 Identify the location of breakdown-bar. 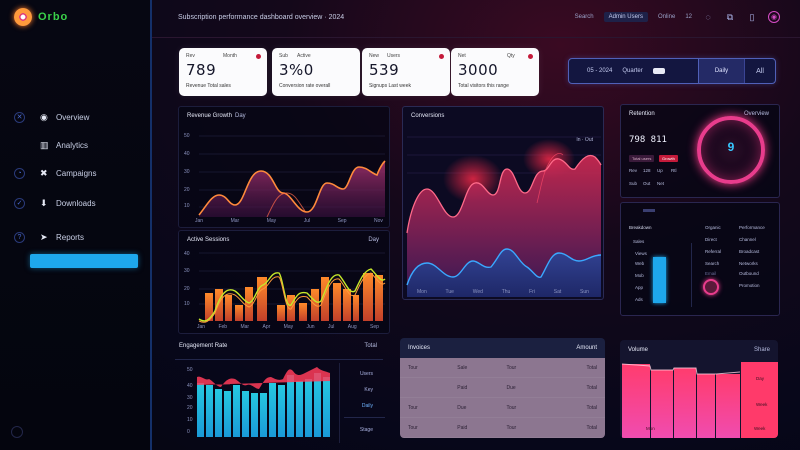
(659, 280).